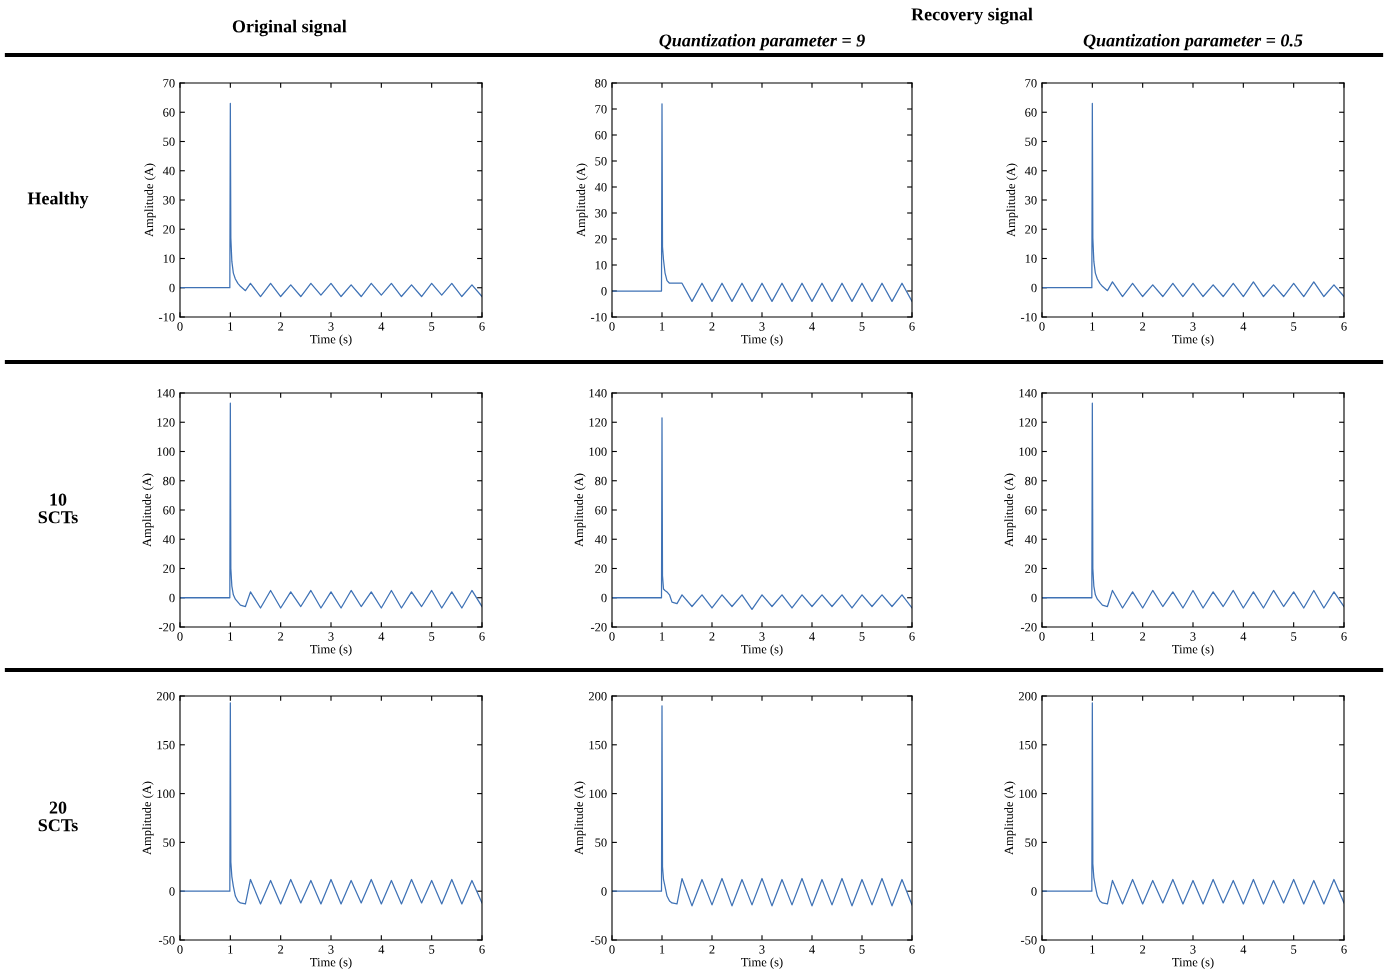 Image resolution: width=1388 pixels, height=979 pixels. Describe the element at coordinates (58, 200) in the screenshot. I see `text: Healthy` at that location.